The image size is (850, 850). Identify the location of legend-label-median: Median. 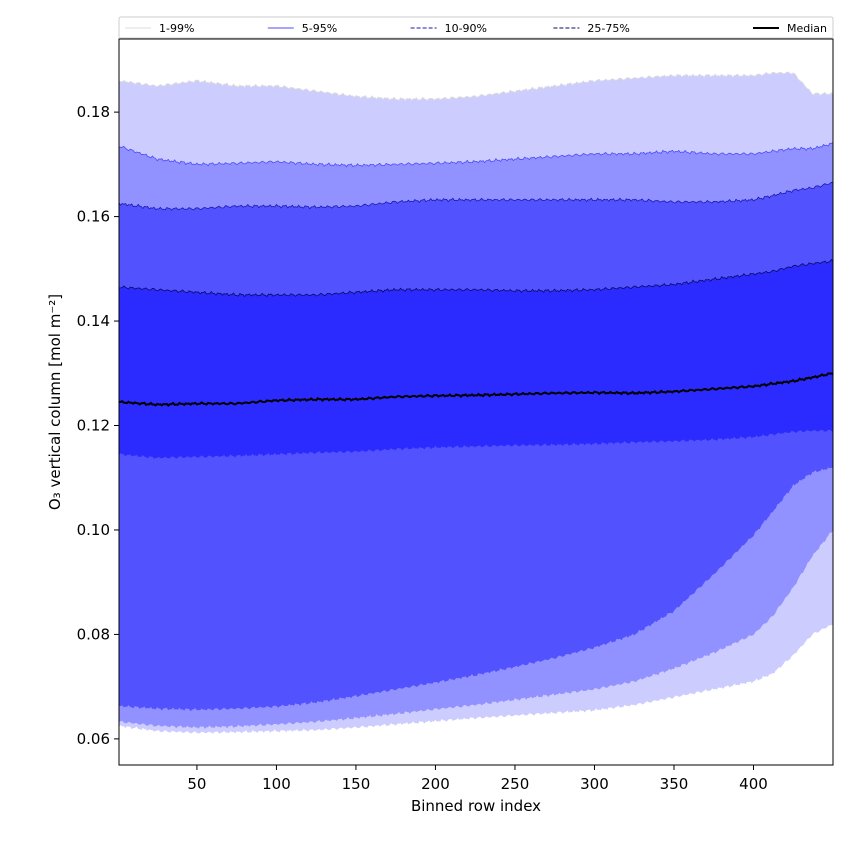
(807, 28).